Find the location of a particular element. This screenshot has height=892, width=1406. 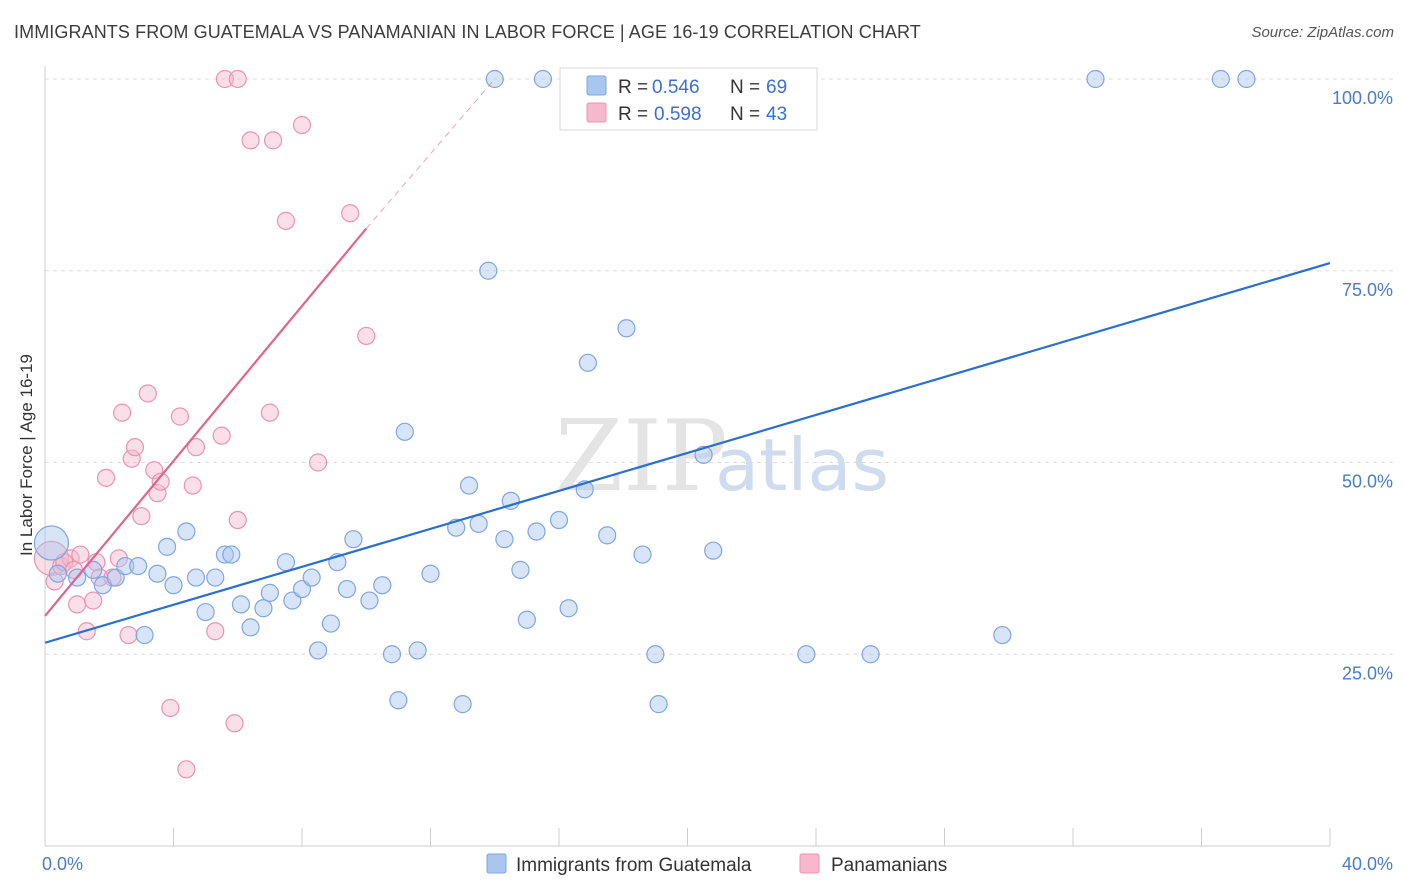

series-legend: Immigrants from Guatemala Panamanians is located at coordinates (716, 864).